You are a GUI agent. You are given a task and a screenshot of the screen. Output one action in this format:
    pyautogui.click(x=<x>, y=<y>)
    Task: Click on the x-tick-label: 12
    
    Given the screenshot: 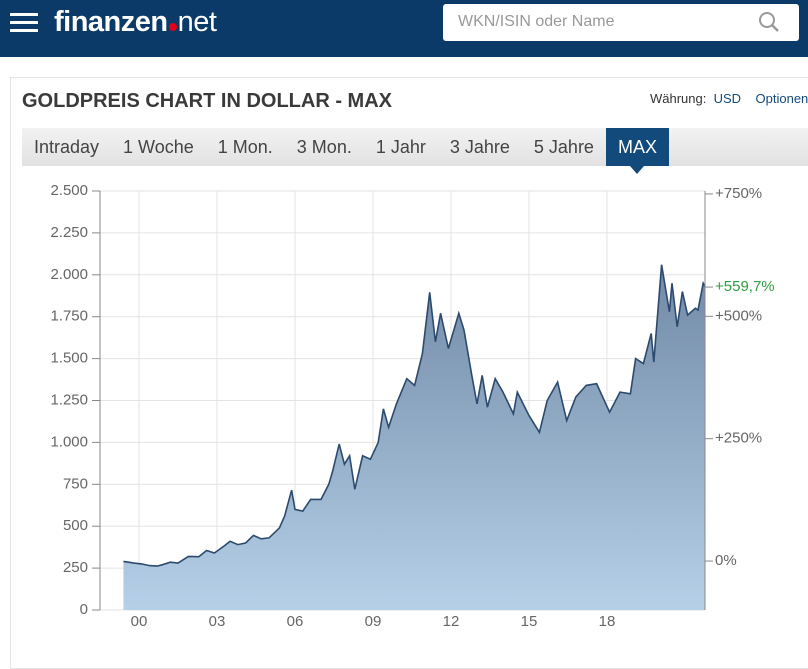 What is the action you would take?
    pyautogui.click(x=451, y=621)
    